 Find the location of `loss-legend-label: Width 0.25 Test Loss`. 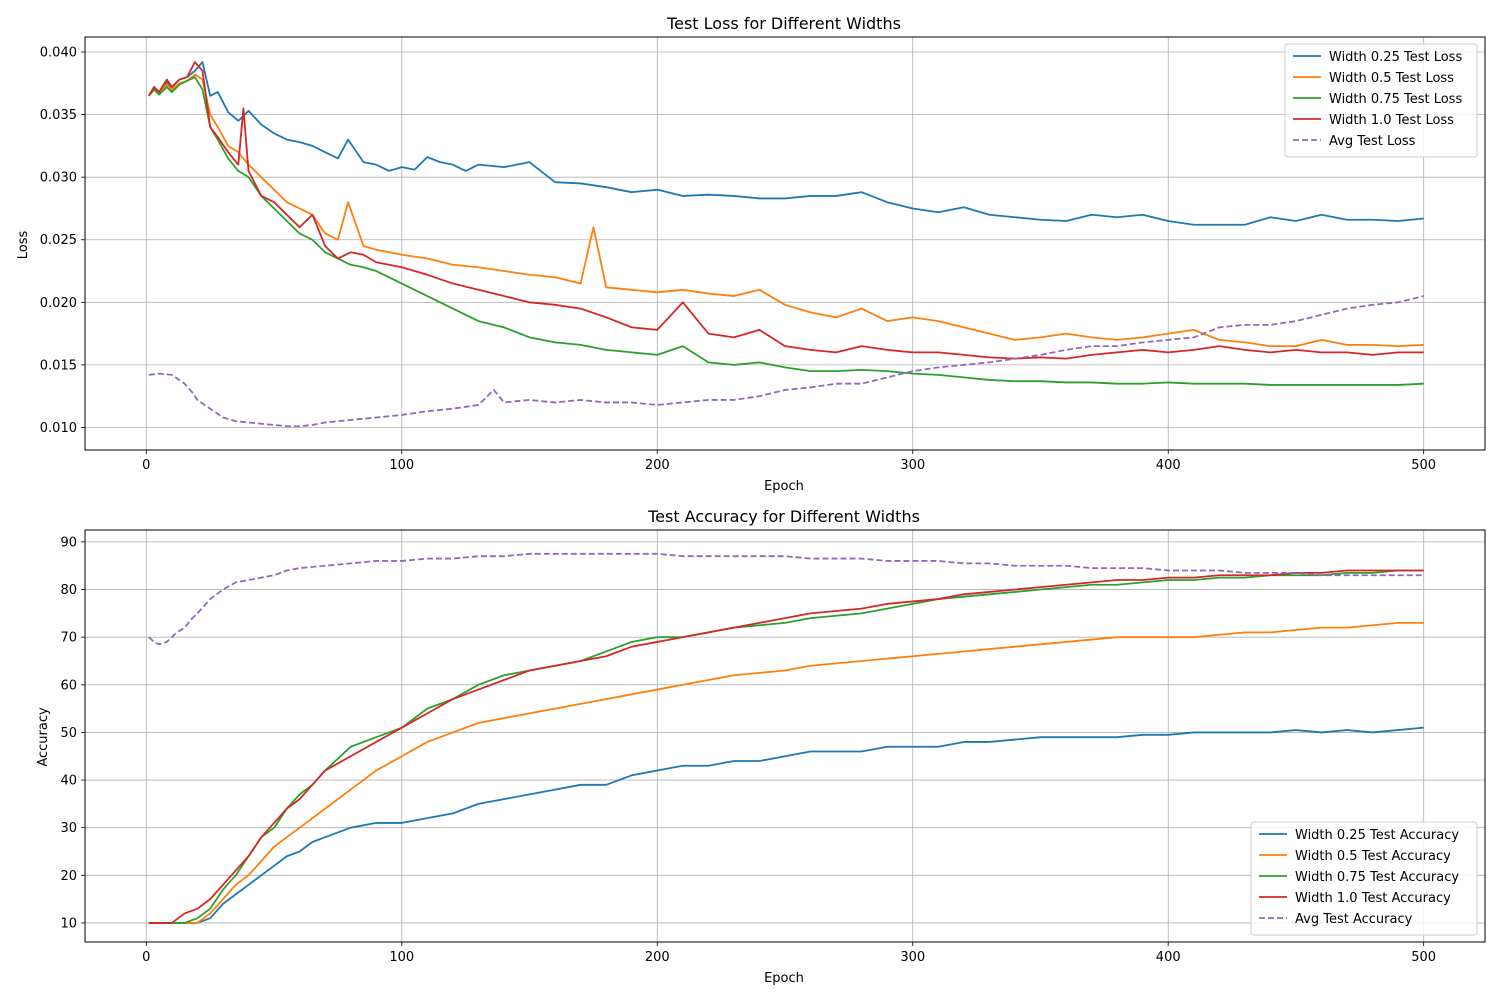

loss-legend-label: Width 0.25 Test Loss is located at coordinates (1395, 57).